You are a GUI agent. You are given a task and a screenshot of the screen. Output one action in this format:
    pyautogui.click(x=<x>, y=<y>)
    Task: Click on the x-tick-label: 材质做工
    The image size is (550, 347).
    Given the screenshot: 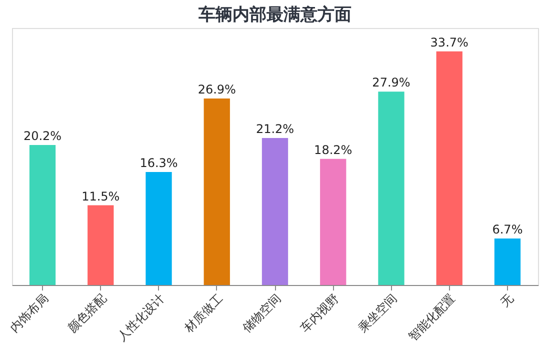 What is the action you would take?
    pyautogui.click(x=203, y=313)
    